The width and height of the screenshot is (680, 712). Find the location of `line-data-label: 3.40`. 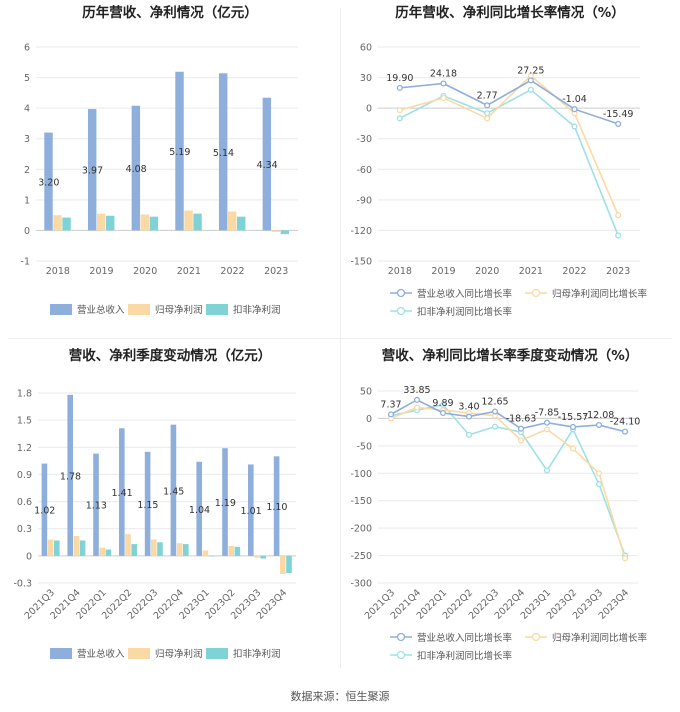

line-data-label: 3.40 is located at coordinates (468, 407).